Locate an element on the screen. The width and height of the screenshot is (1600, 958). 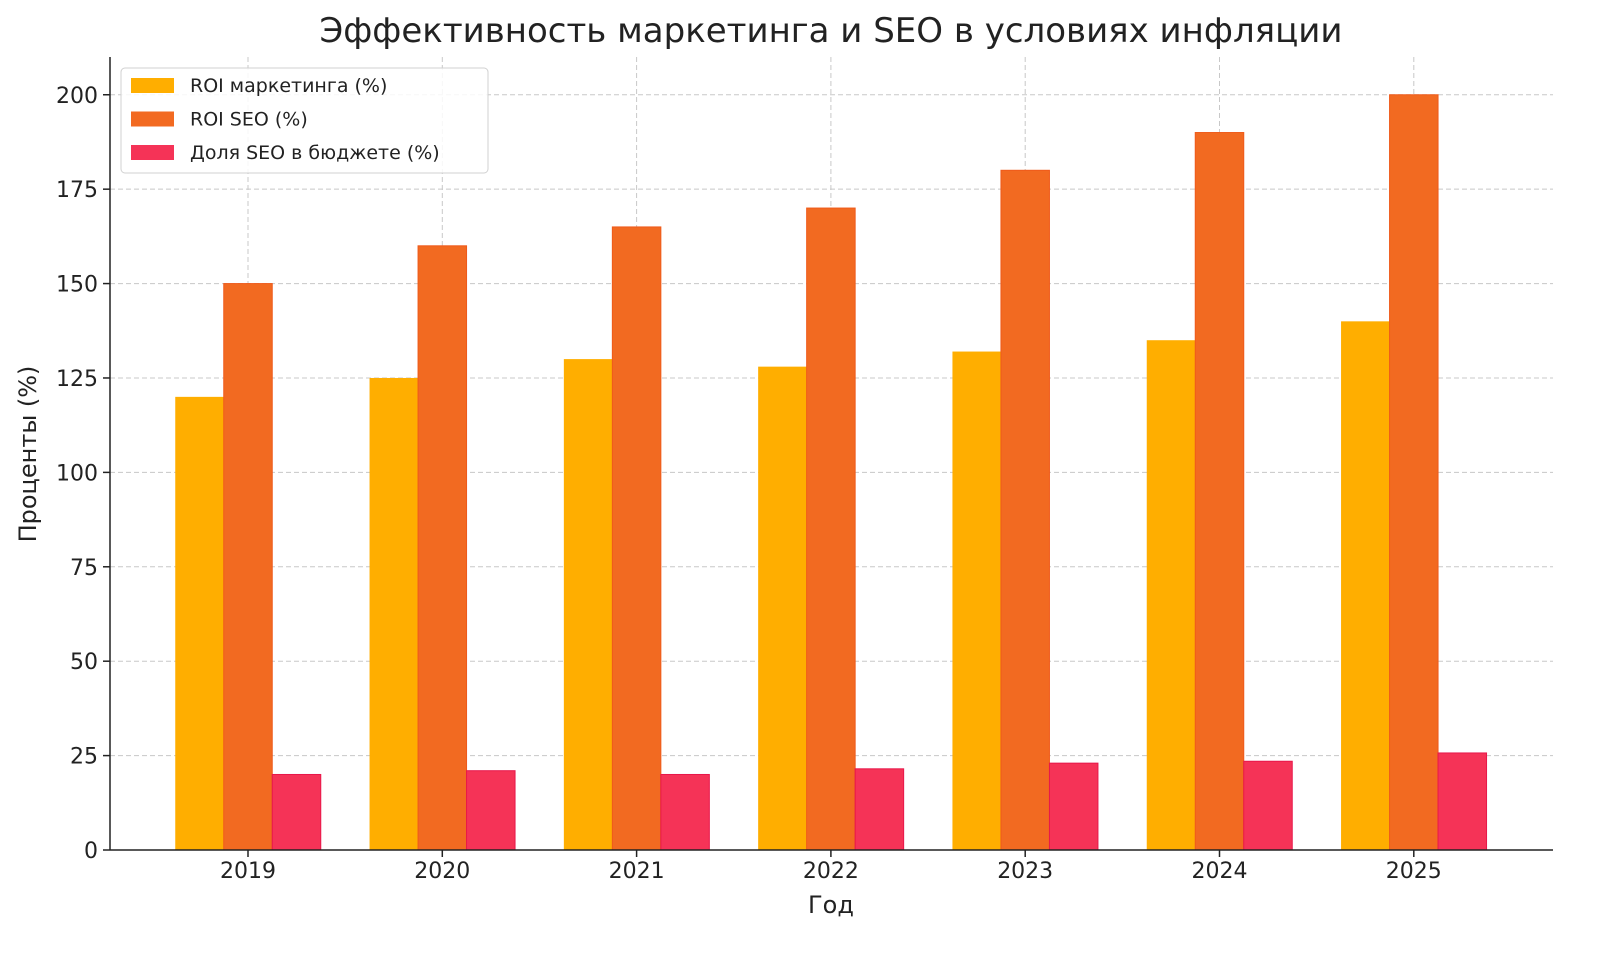
x-tick-label: 2022 is located at coordinates (831, 871).